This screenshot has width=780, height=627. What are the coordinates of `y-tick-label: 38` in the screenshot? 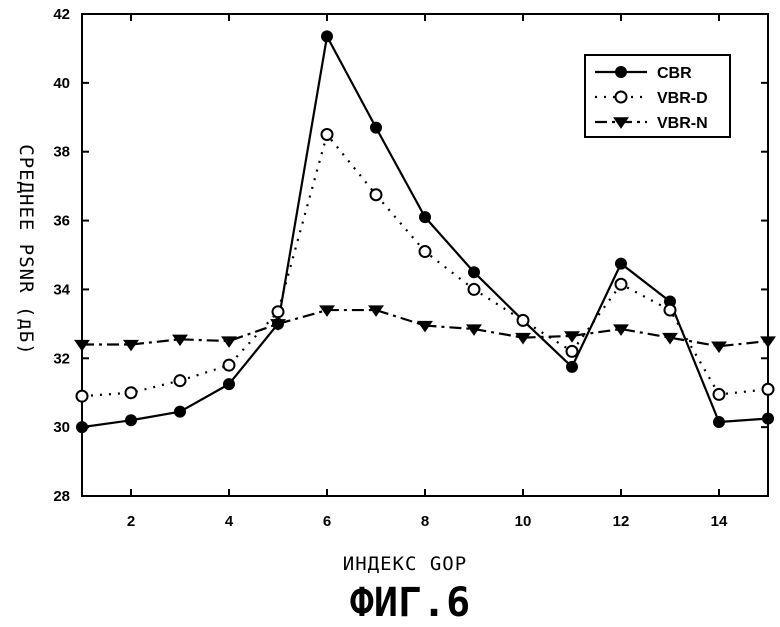 It's located at (61, 152).